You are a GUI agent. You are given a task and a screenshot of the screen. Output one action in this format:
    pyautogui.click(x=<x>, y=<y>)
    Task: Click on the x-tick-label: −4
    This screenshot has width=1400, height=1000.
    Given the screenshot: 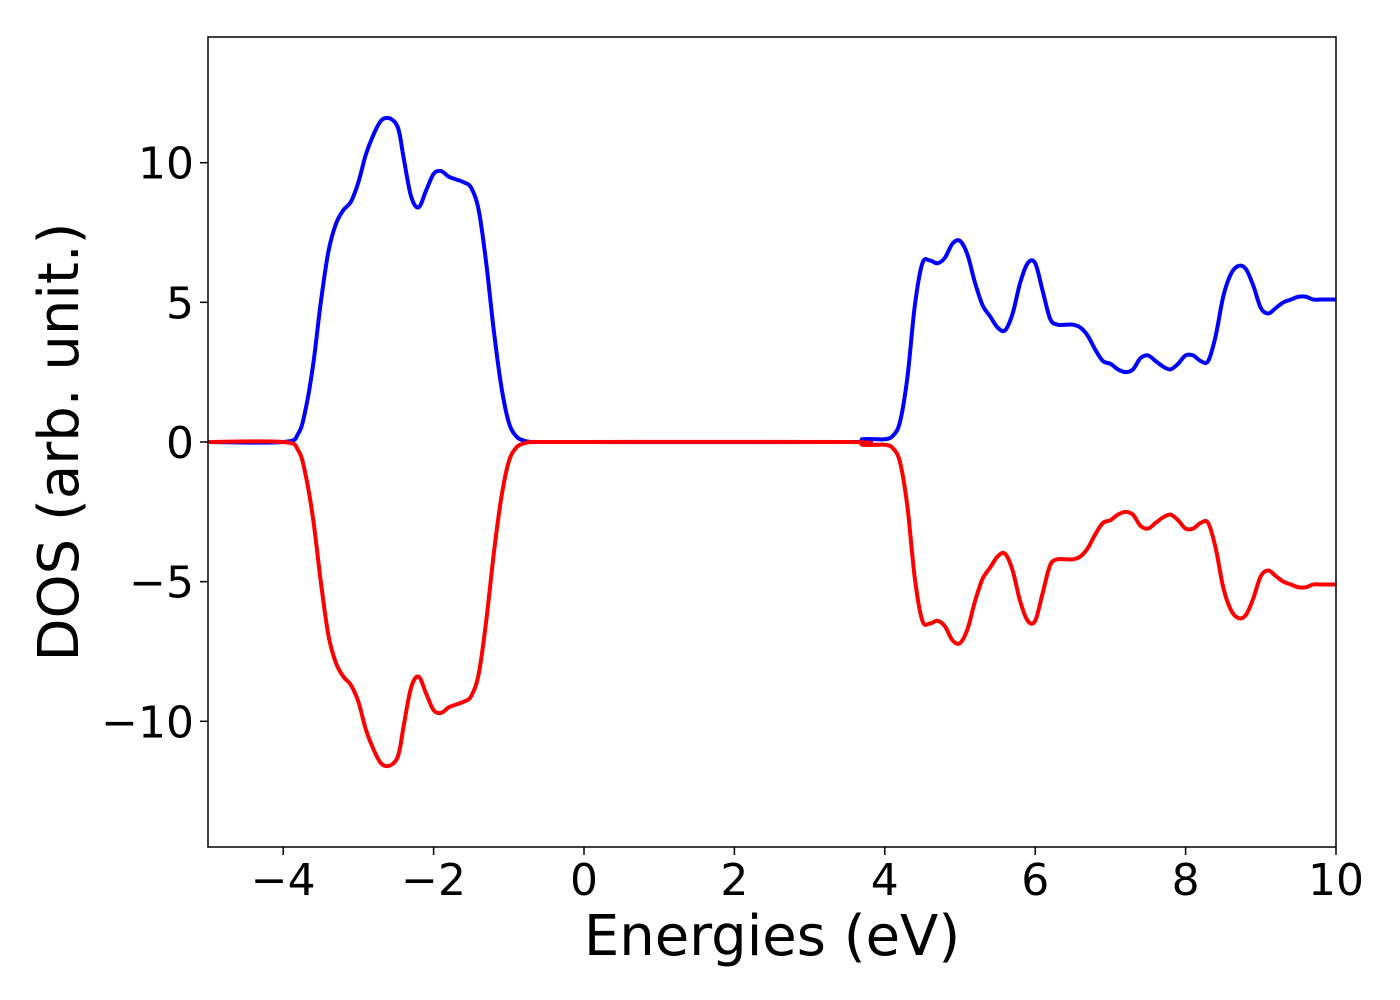 What is the action you would take?
    pyautogui.click(x=283, y=880)
    